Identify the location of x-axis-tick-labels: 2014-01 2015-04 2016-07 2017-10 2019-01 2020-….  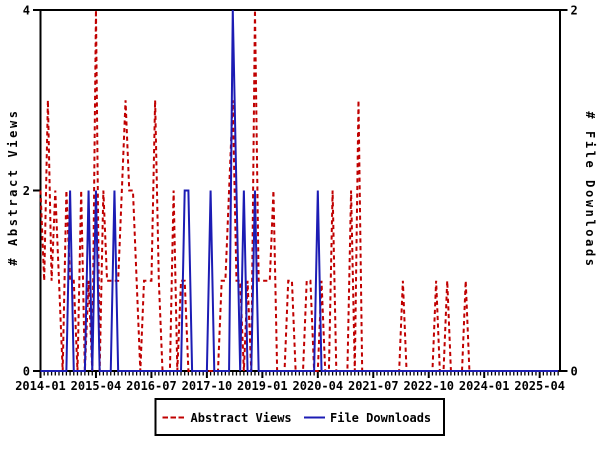
(290, 386).